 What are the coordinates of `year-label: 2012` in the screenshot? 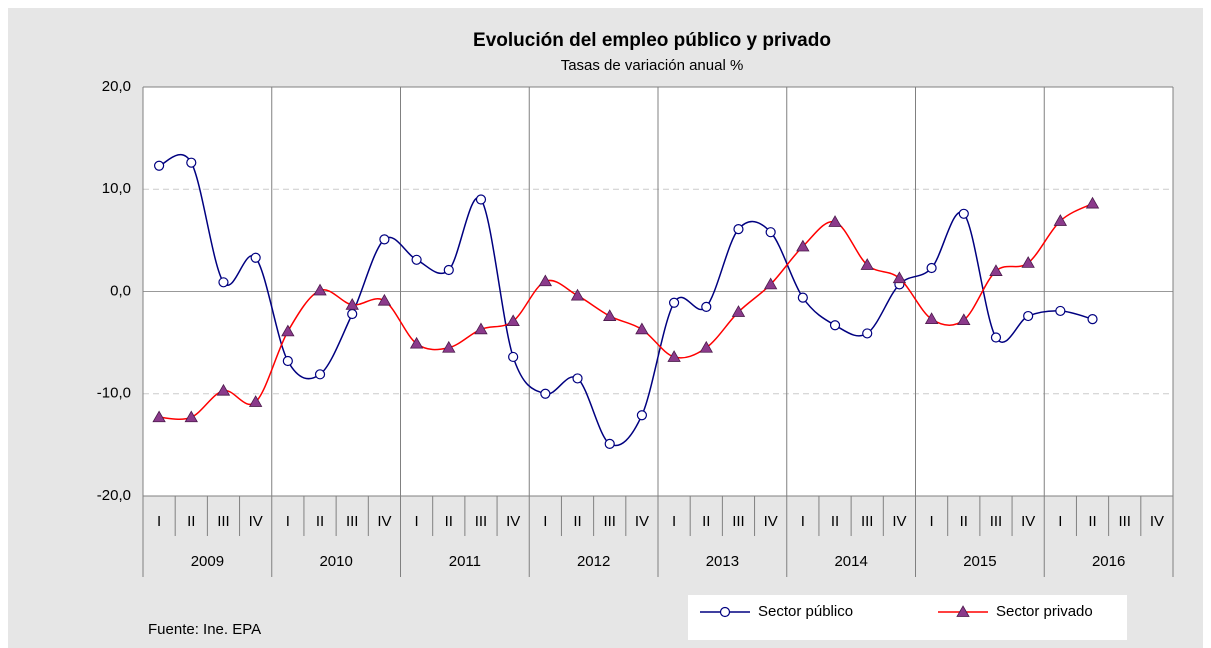 It's located at (593, 561).